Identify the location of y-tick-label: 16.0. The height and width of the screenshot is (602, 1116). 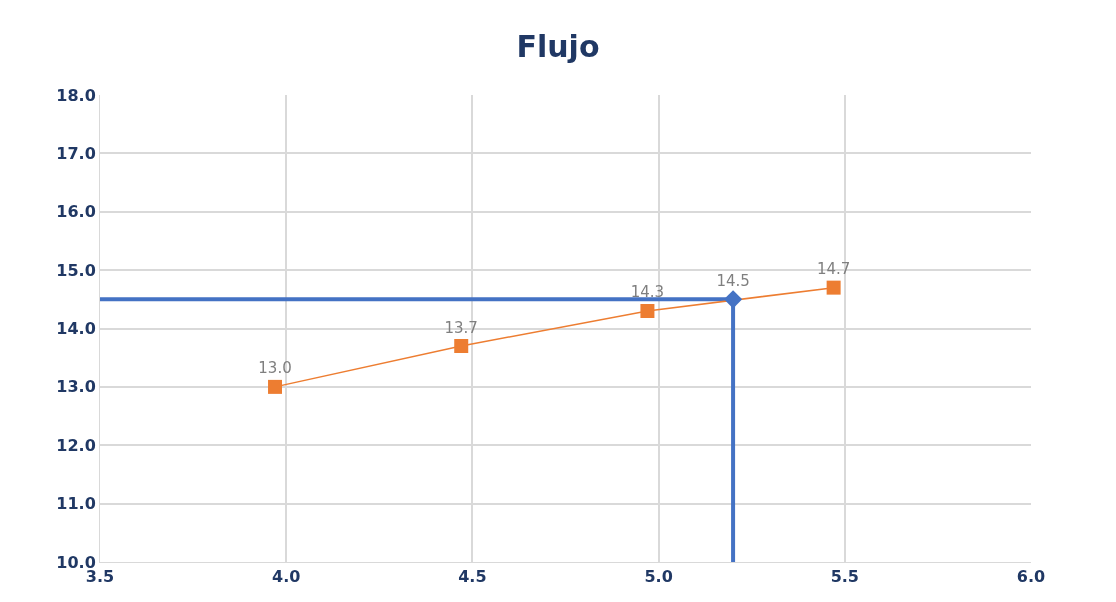
(76, 212).